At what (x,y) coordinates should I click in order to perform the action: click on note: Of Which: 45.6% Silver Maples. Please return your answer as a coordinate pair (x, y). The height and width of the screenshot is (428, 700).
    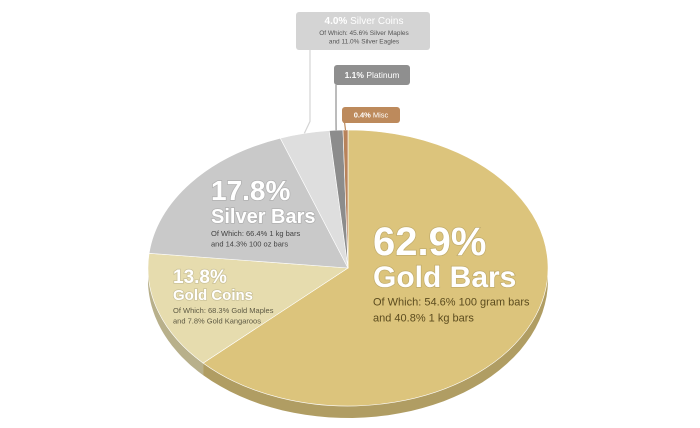
    Looking at the image, I should click on (364, 33).